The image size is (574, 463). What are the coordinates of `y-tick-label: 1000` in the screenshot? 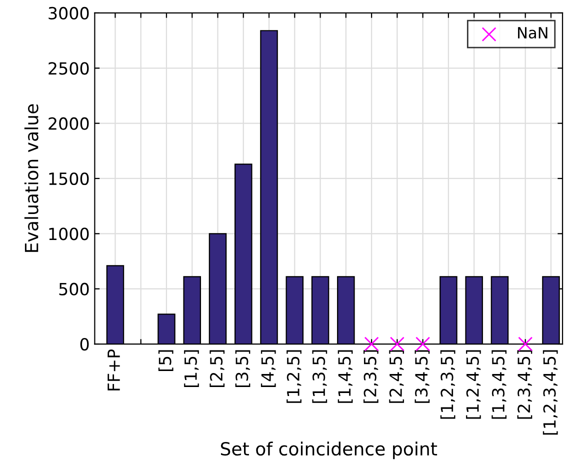 It's located at (69, 234).